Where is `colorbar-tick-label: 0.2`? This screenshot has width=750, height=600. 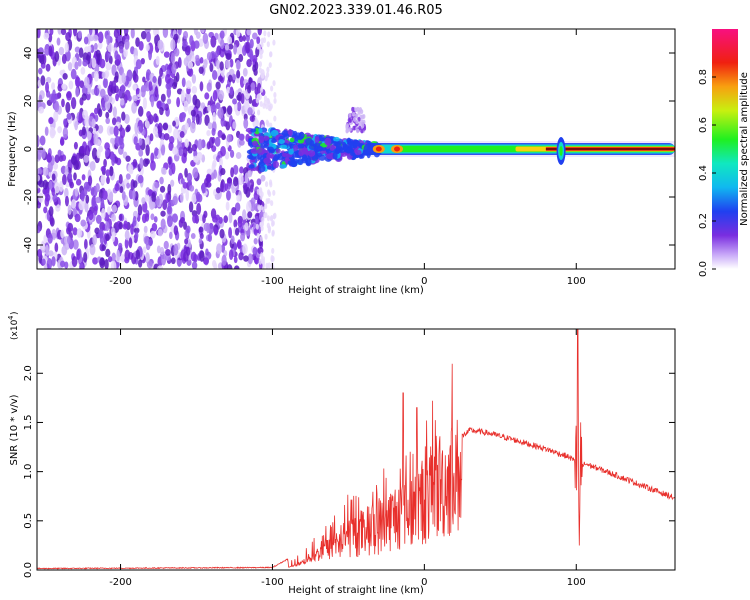 colorbar-tick-label: 0.2 is located at coordinates (703, 221).